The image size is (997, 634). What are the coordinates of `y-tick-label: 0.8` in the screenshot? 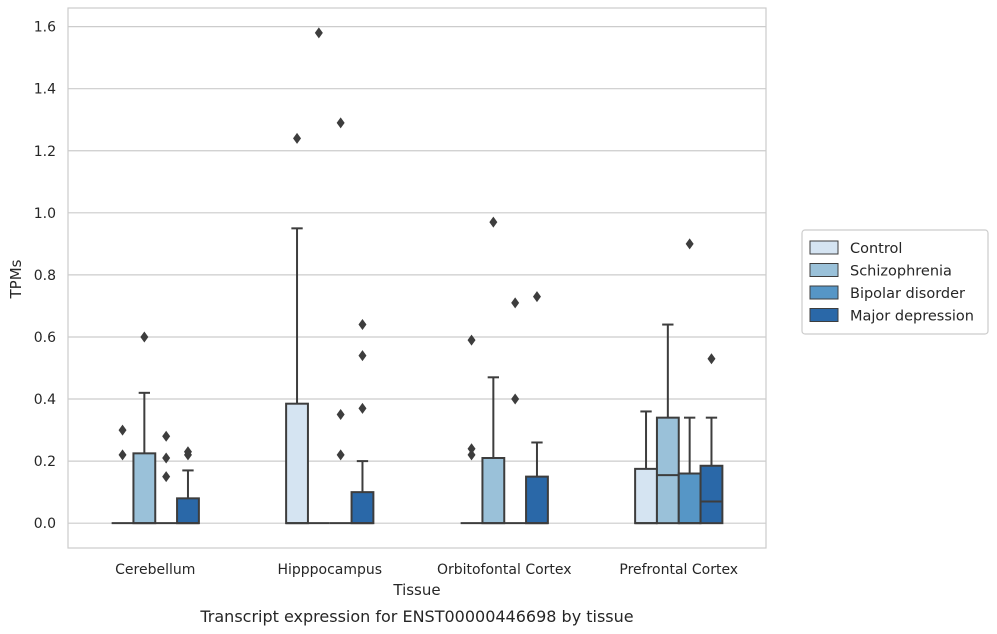 It's located at (45, 276).